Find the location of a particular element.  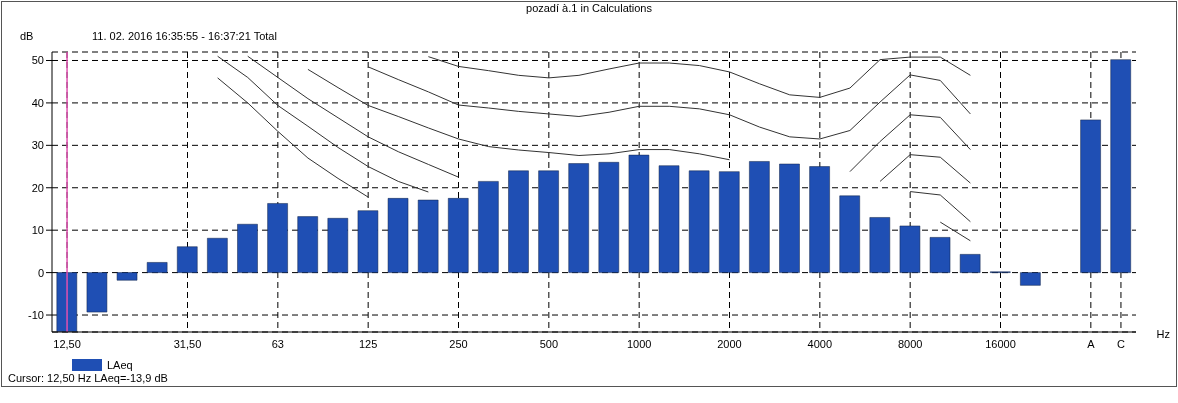

text: Cursor: 12,50 Hz LAeq=-13,9 dB is located at coordinates (88, 379).